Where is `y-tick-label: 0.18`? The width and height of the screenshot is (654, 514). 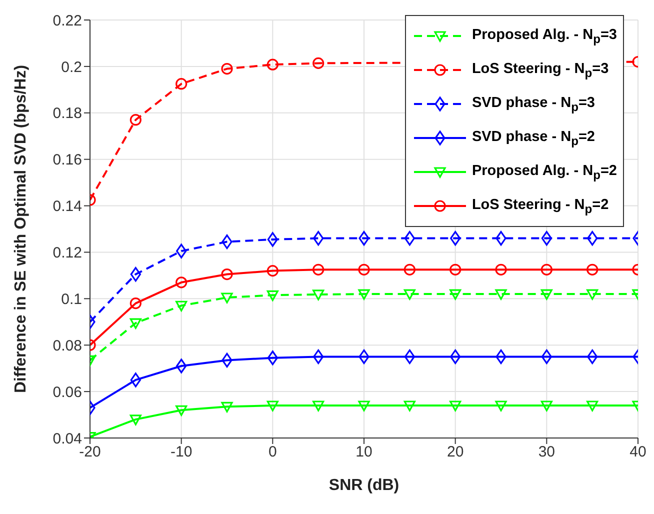 y-tick-label: 0.18 is located at coordinates (67, 113).